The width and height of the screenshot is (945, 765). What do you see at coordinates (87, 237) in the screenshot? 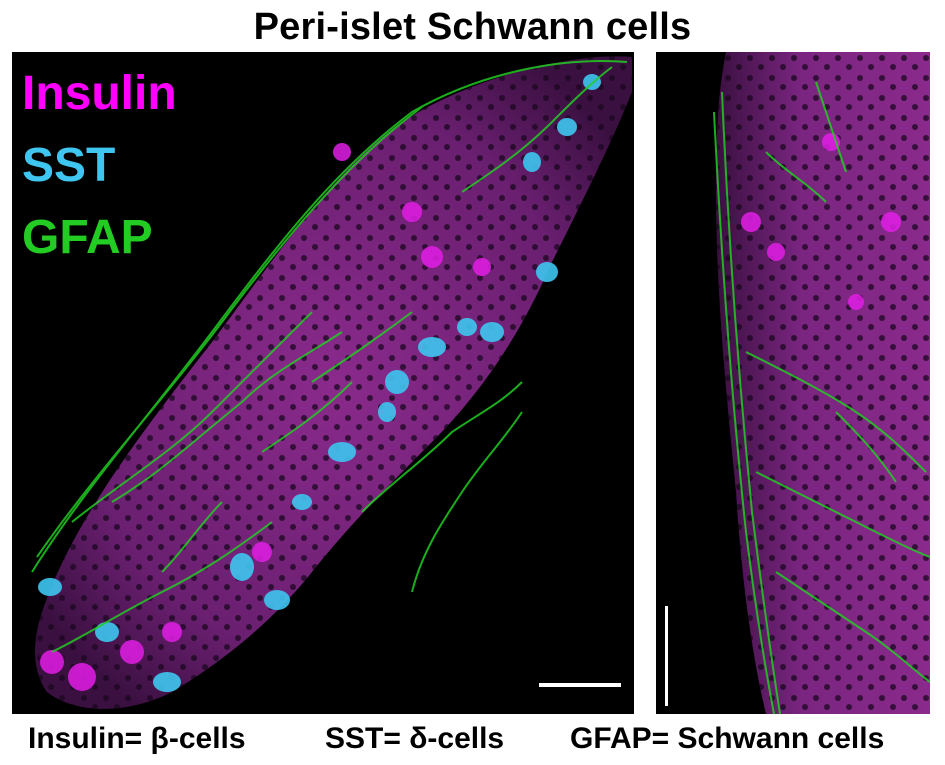
I see `legend-gfap: GFAP` at bounding box center [87, 237].